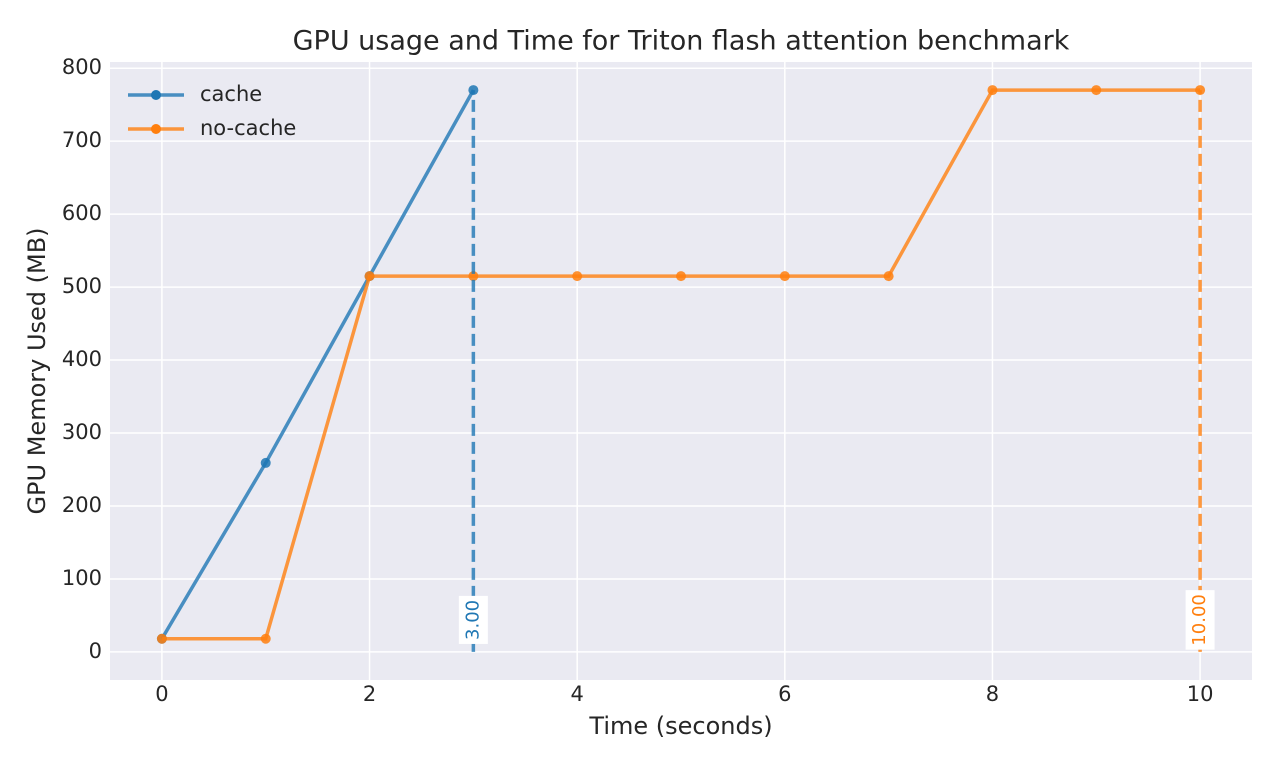  I want to click on x-tick-label: 6, so click(784, 694).